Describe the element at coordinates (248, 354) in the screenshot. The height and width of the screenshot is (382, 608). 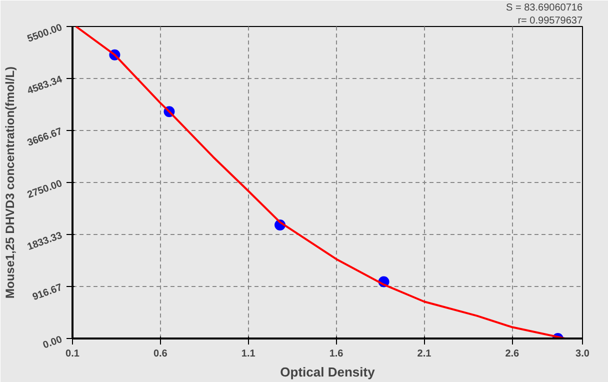
I see `x-tick-label: 1.1` at that location.